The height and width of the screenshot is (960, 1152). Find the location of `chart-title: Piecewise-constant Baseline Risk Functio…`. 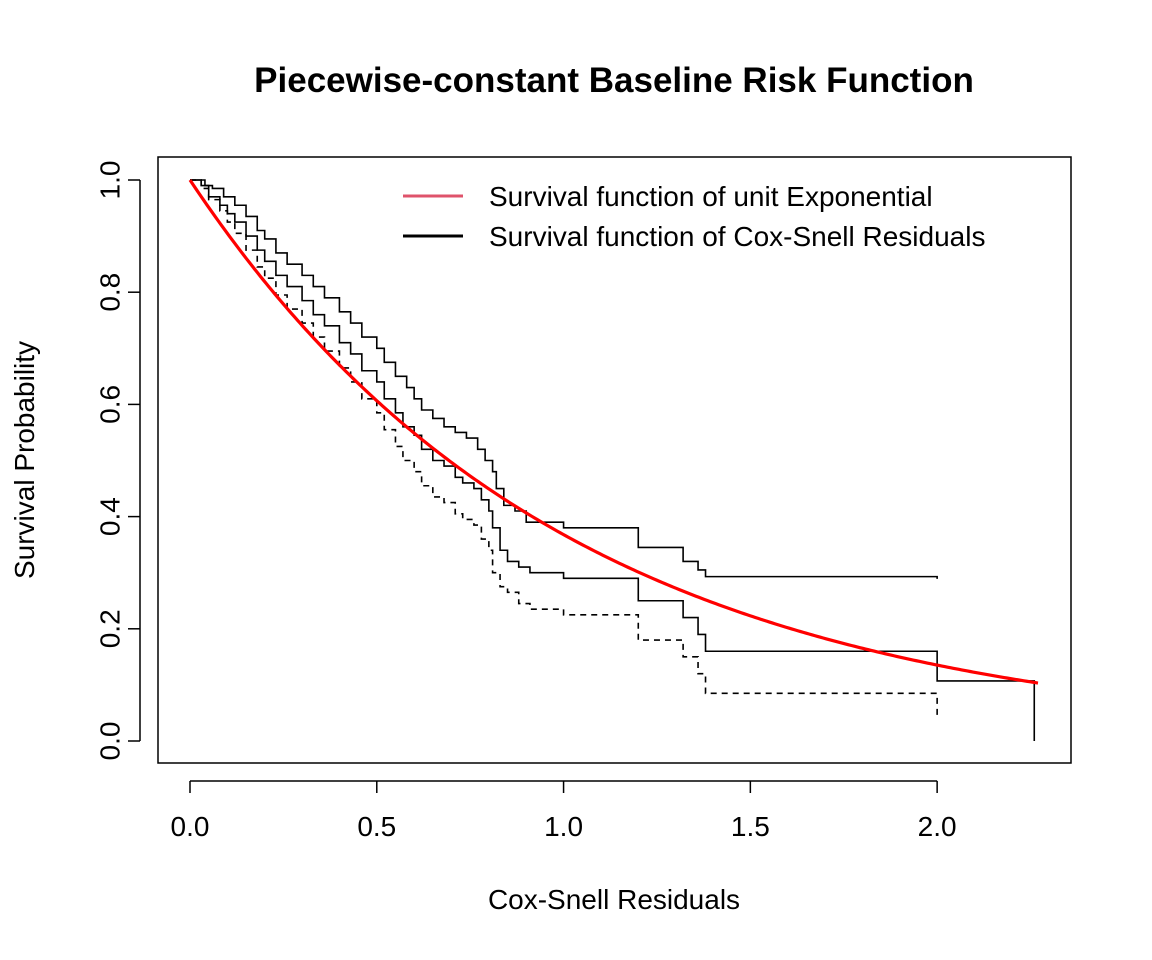

chart-title: Piecewise-constant Baseline Risk Functio… is located at coordinates (614, 80).